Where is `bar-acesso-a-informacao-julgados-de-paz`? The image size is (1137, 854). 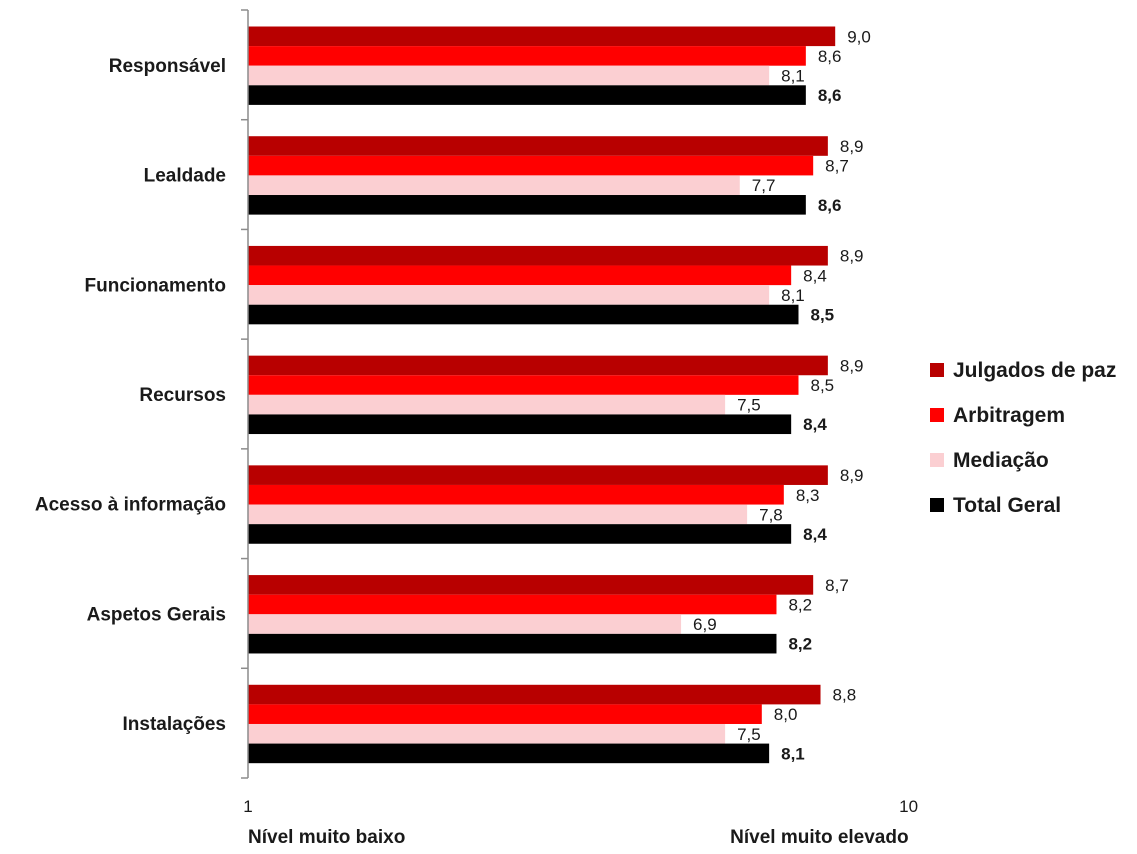
bar-acesso-a-informacao-julgados-de-paz is located at coordinates (538, 475).